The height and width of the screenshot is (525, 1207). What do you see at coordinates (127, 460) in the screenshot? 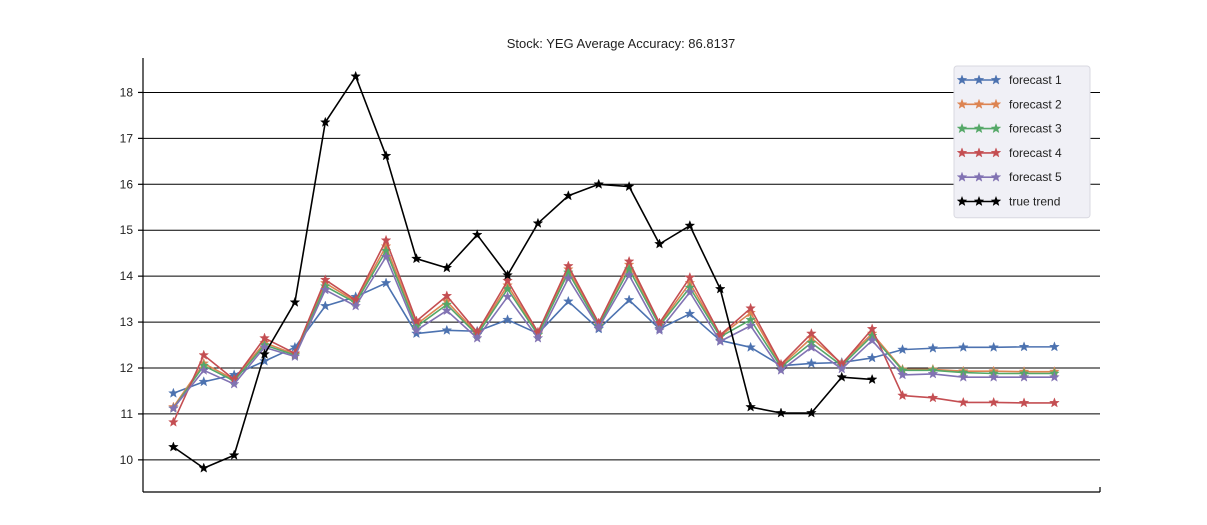
I see `y-tick-label: 10` at bounding box center [127, 460].